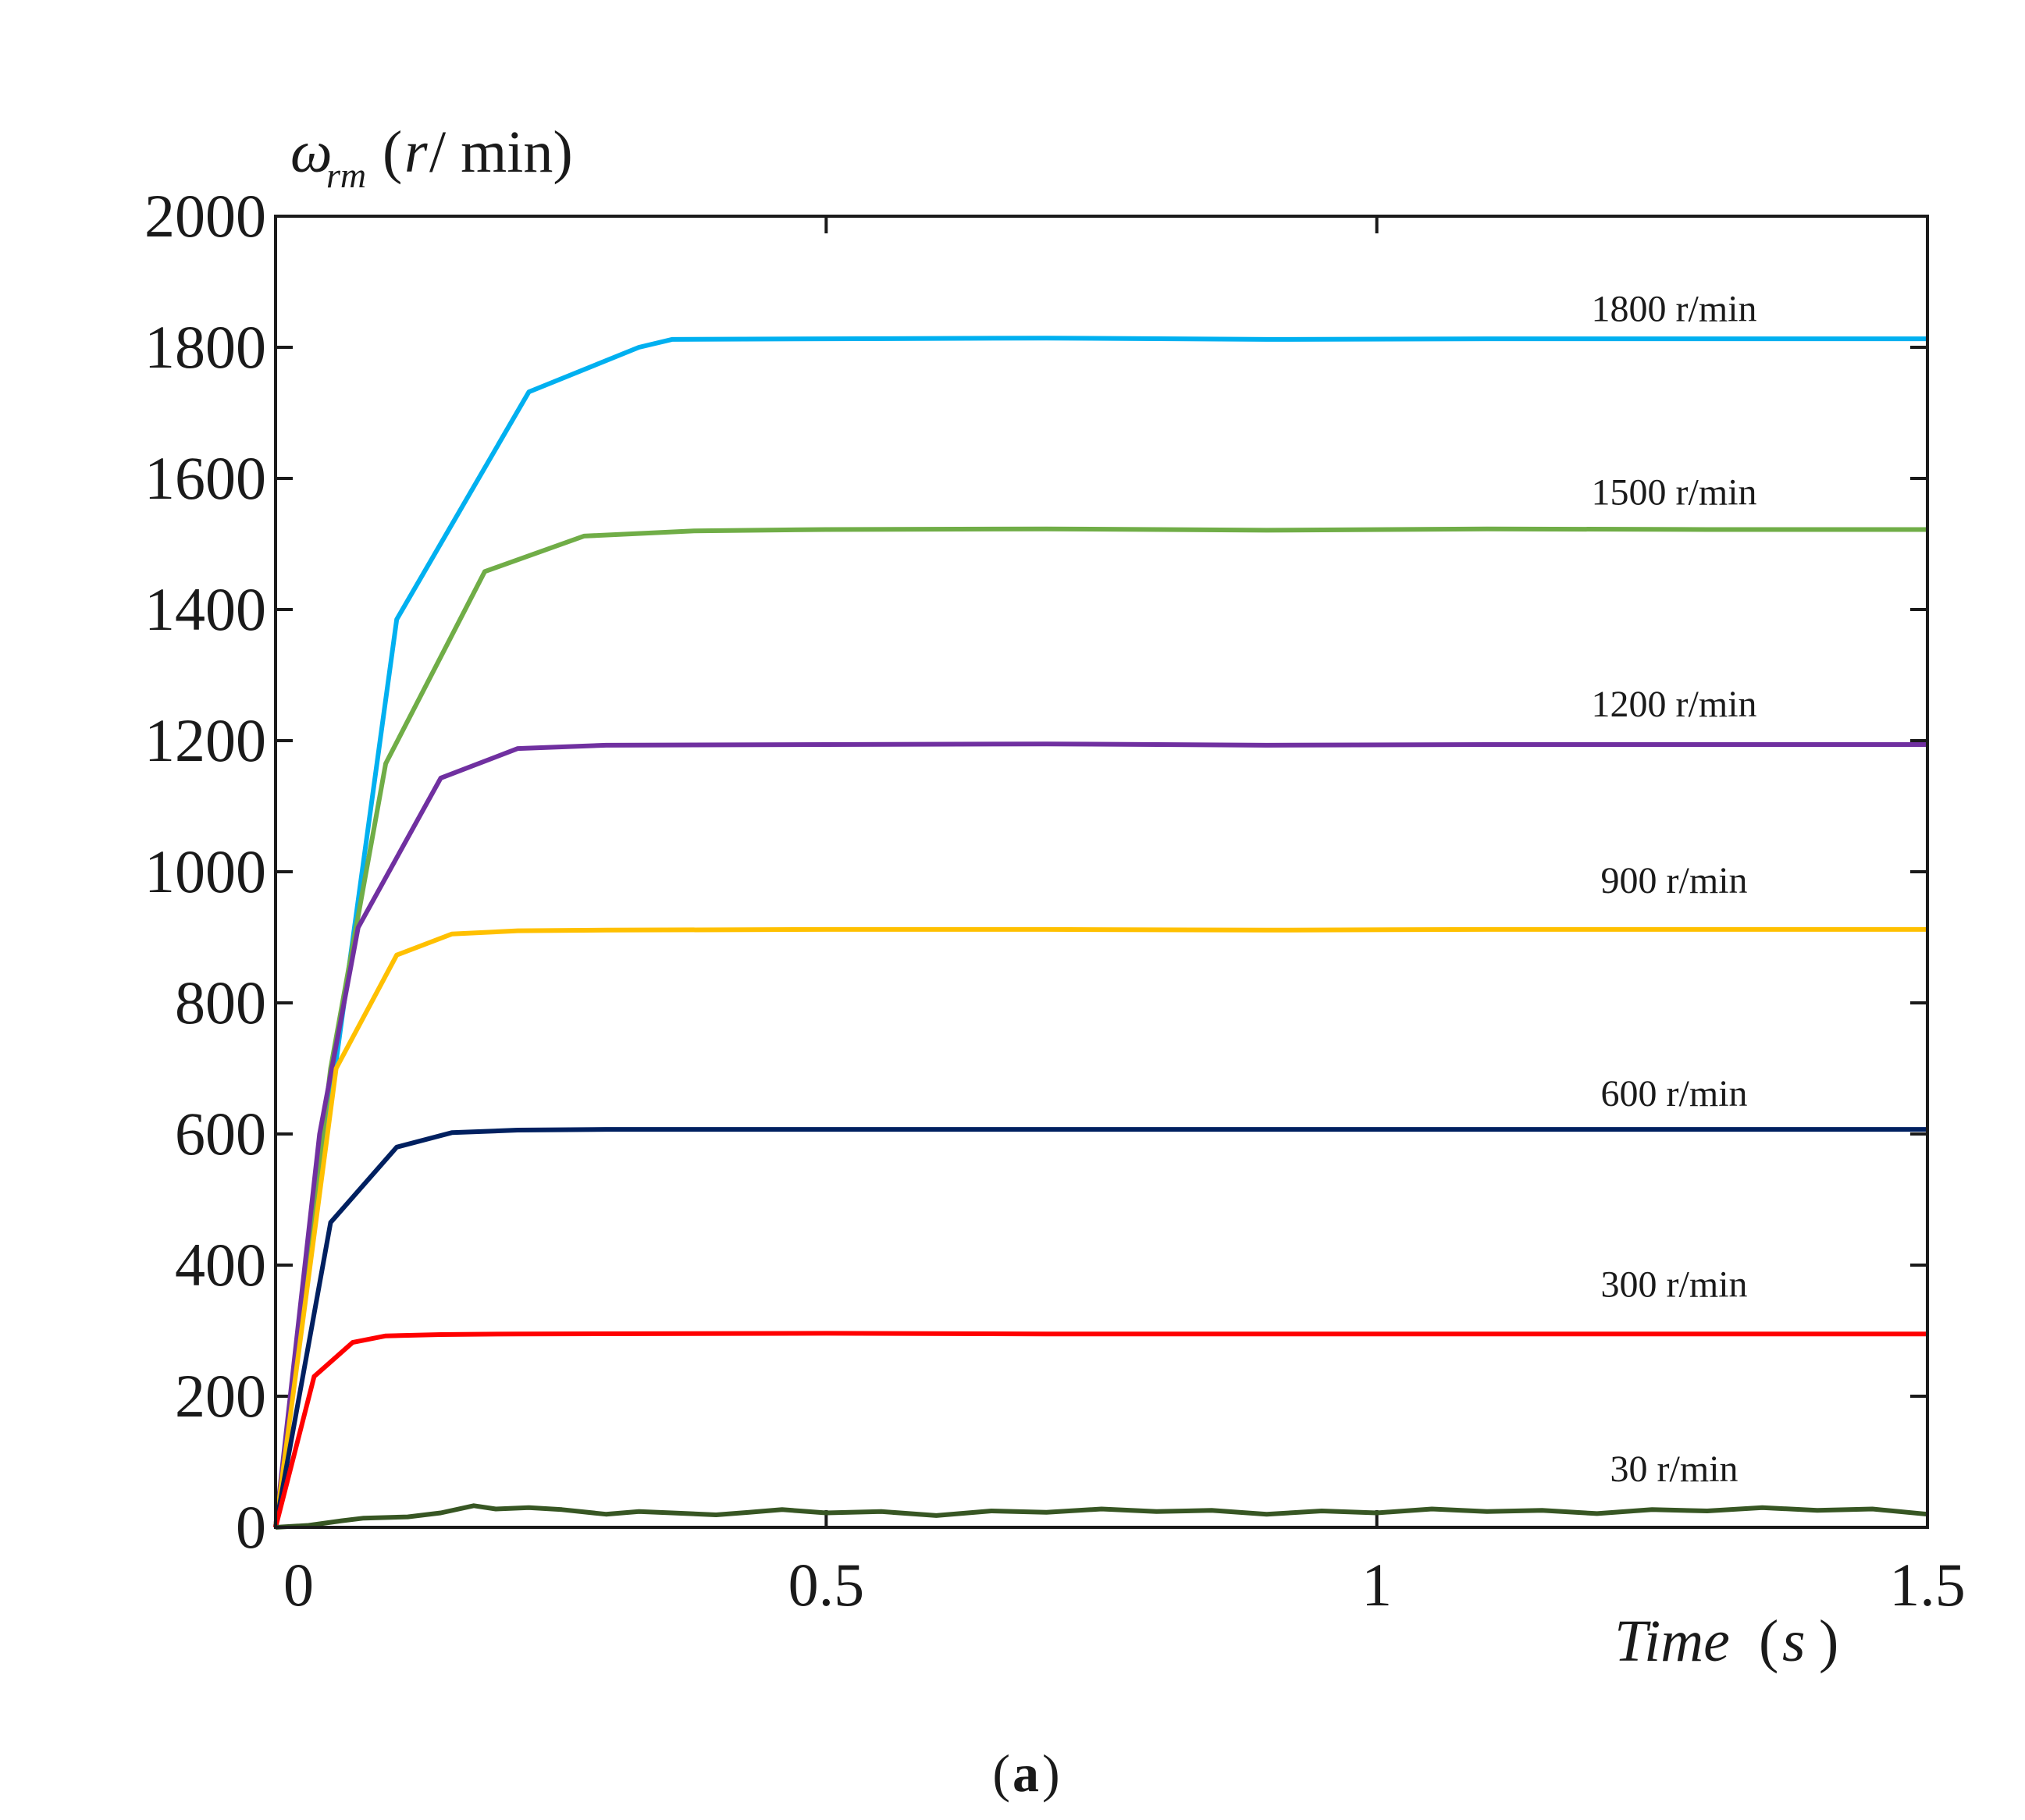  I want to click on panel-label-close: ), so click(1051, 1773).